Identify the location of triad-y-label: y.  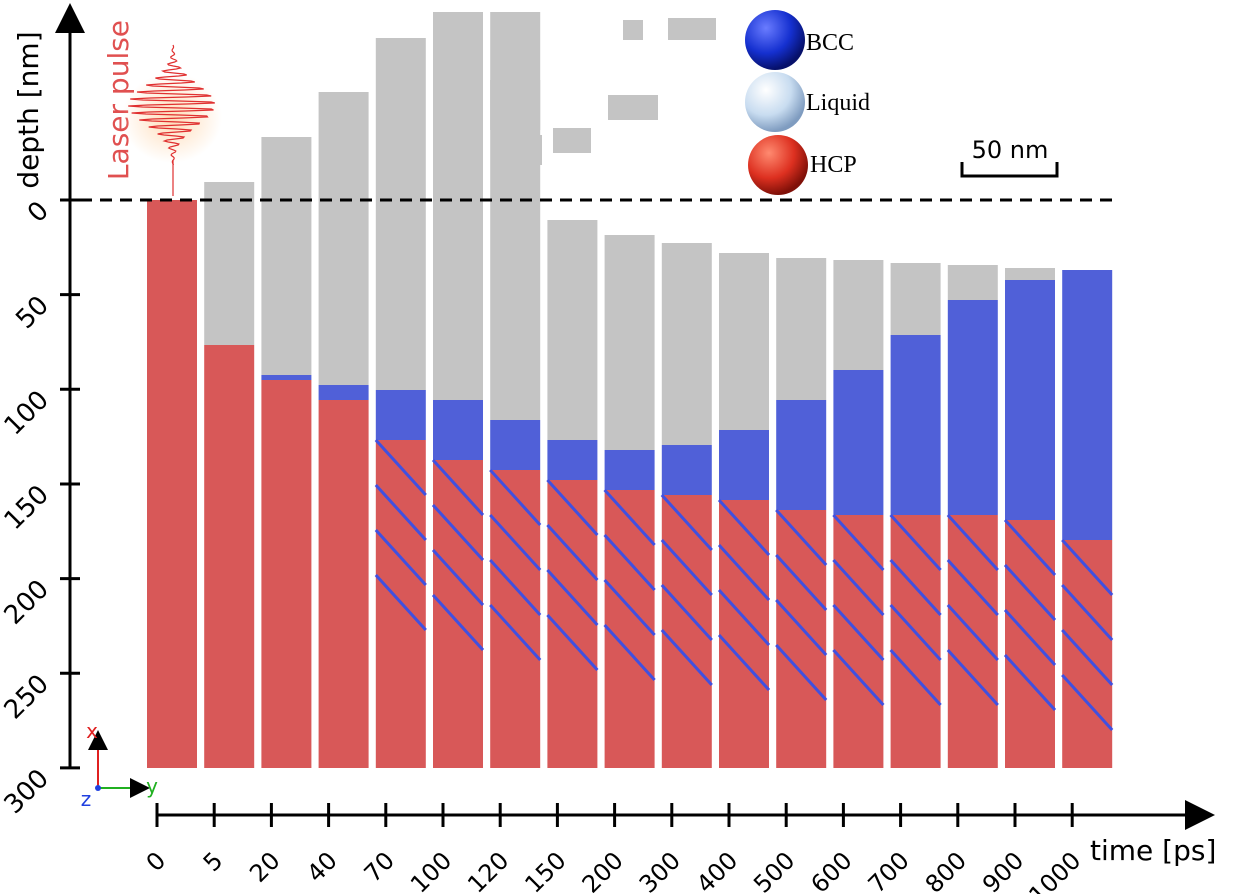
(152, 786).